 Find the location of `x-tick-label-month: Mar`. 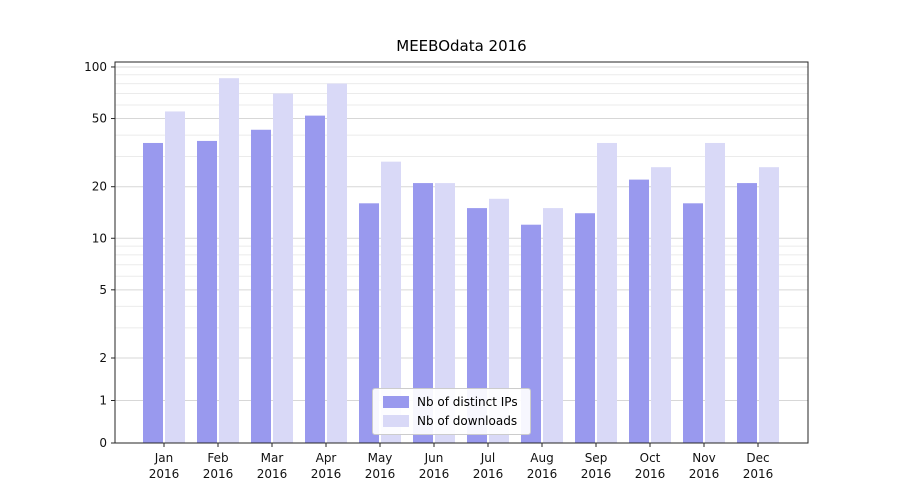

x-tick-label-month: Mar is located at coordinates (272, 458).